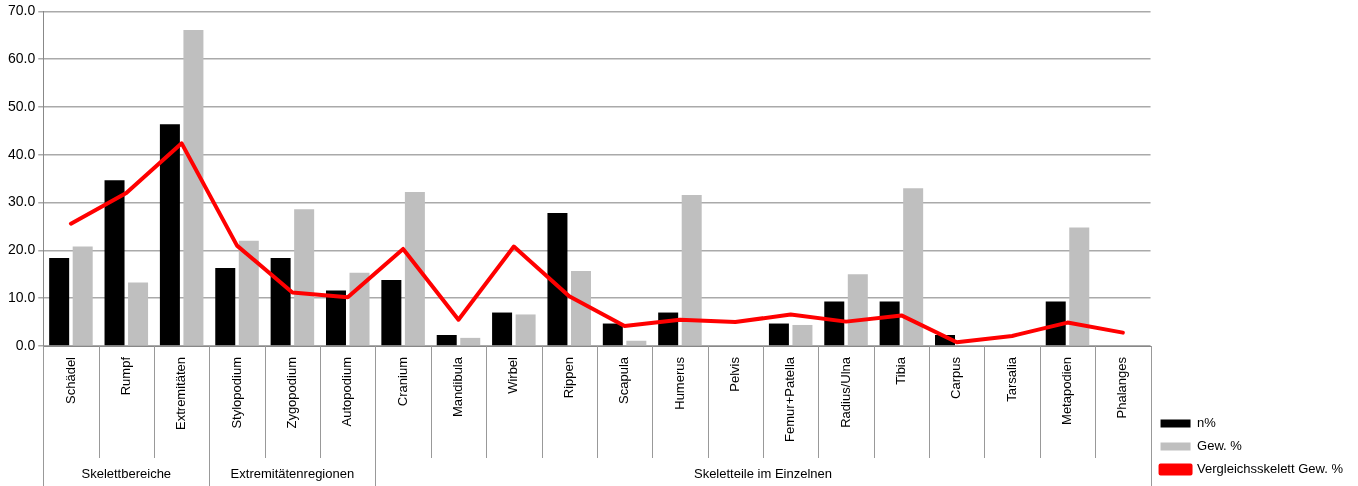 The height and width of the screenshot is (486, 1358). I want to click on x-tick-label: Metapodien, so click(1067, 391).